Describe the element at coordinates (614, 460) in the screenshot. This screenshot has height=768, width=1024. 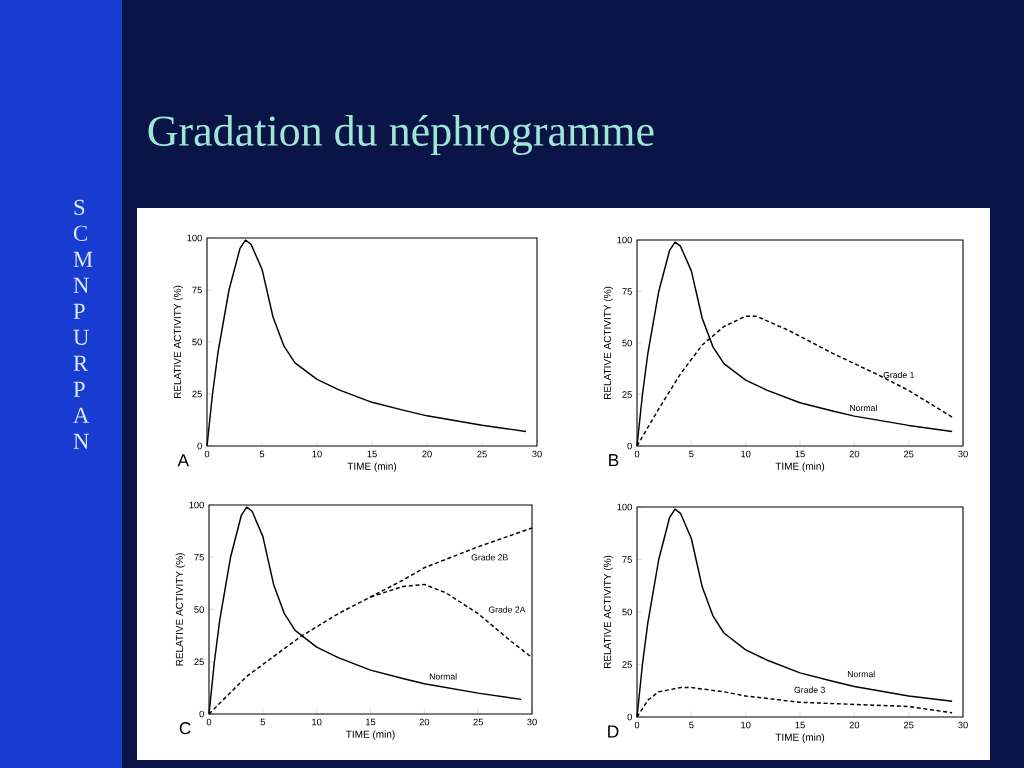
I see `text: B` at that location.